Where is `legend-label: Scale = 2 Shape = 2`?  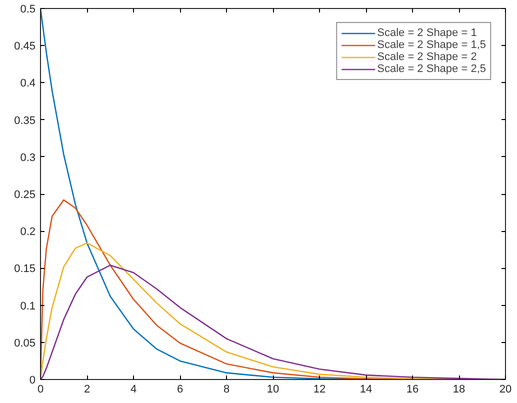
legend-label: Scale = 2 Shape = 2 is located at coordinates (427, 57).